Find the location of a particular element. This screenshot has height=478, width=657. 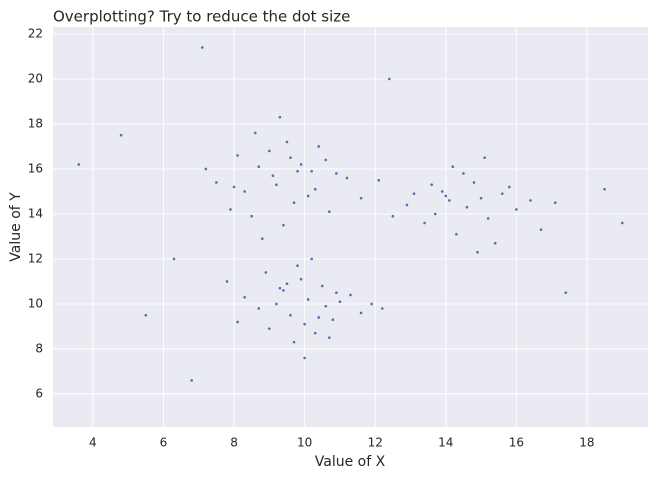

x-tick-label: 18 is located at coordinates (586, 443).